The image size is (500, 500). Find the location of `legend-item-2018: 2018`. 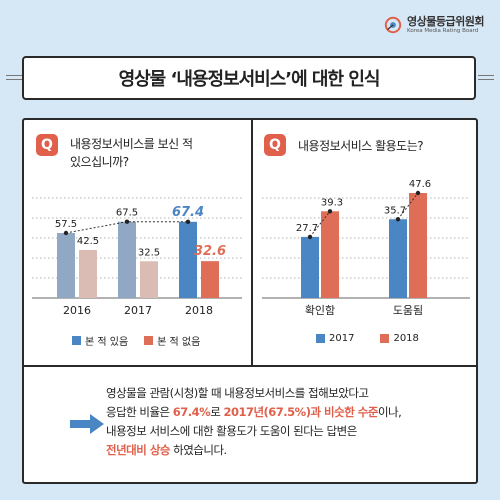

legend-item-2018: 2018 is located at coordinates (399, 338).